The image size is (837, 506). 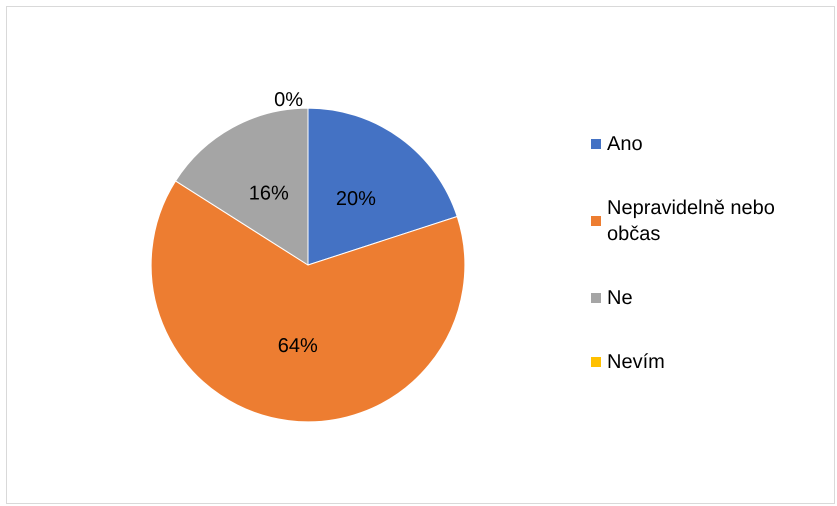 I want to click on legend-label: Nevím, so click(x=636, y=362).